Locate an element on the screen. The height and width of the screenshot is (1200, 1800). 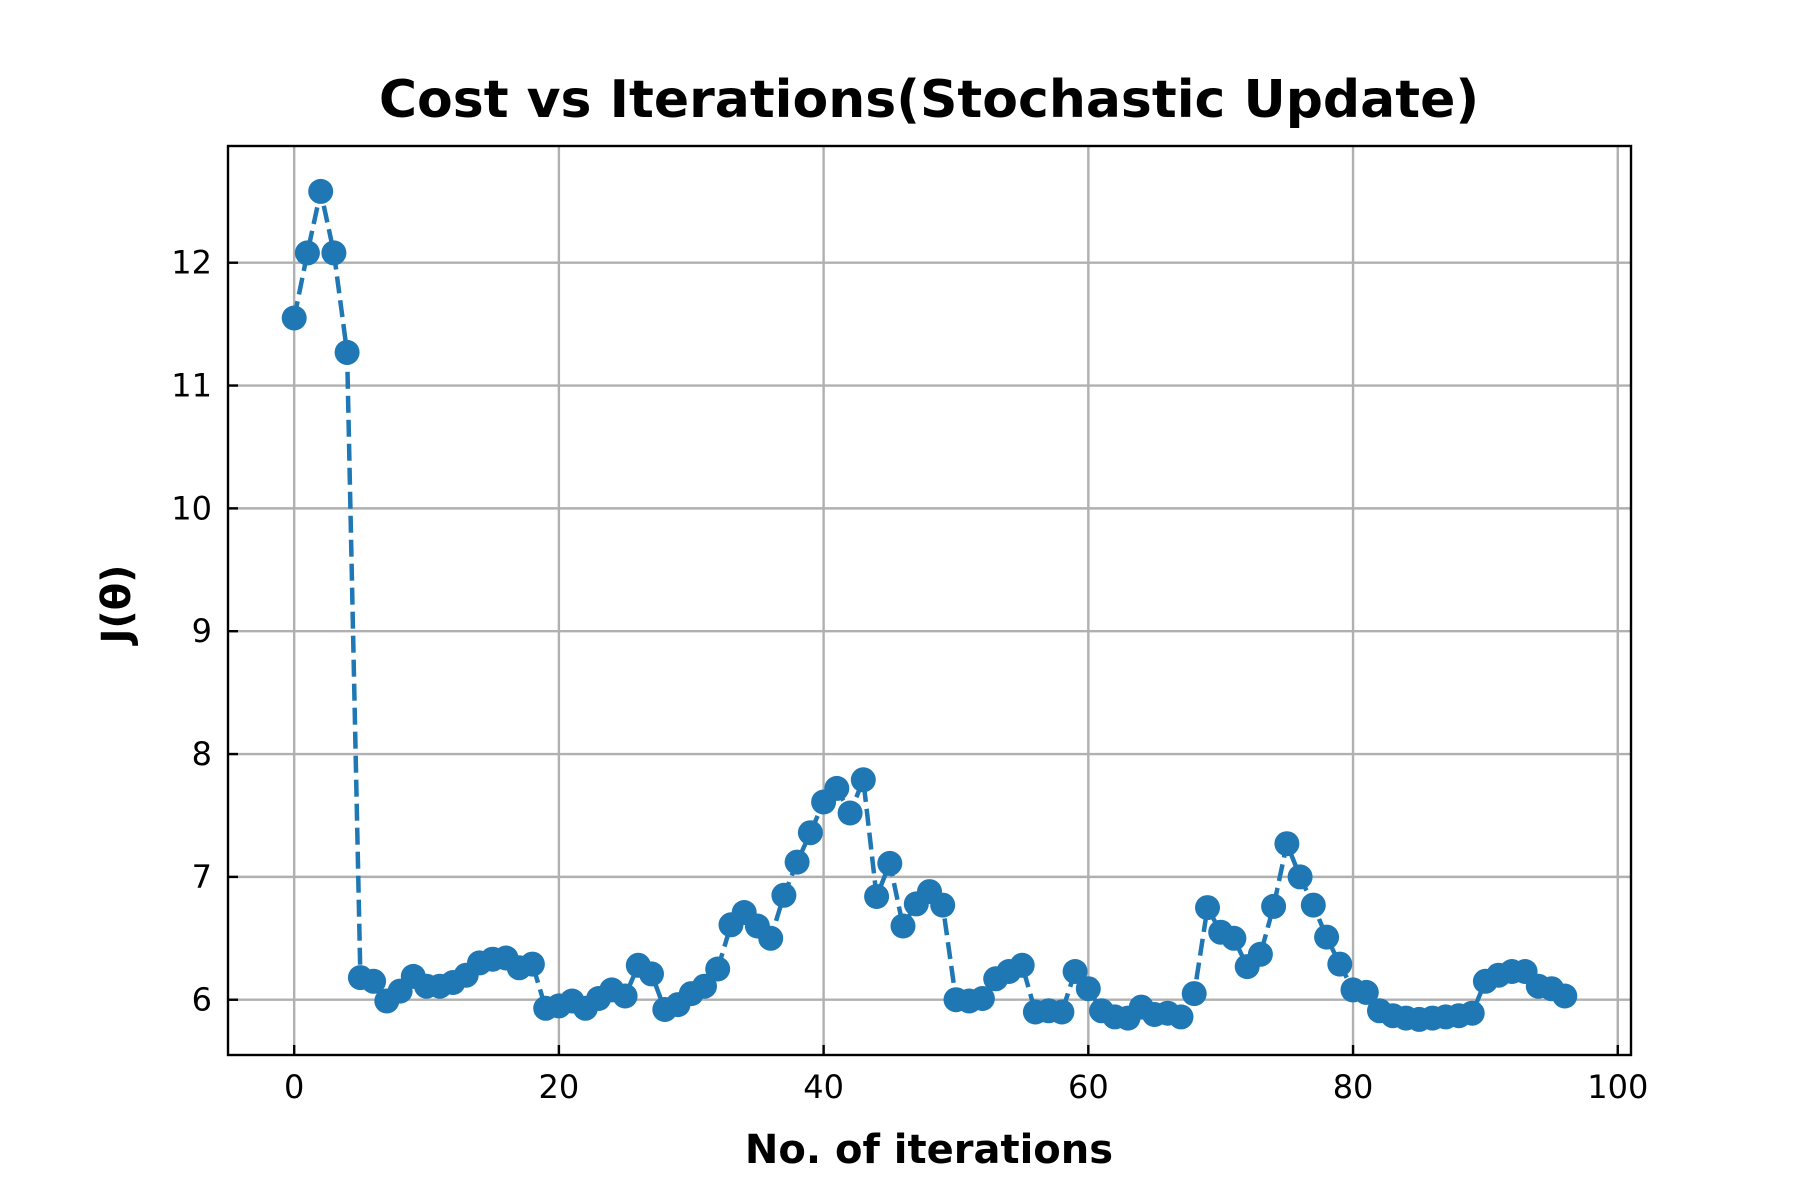
x-tick-label: 40 is located at coordinates (823, 1087).